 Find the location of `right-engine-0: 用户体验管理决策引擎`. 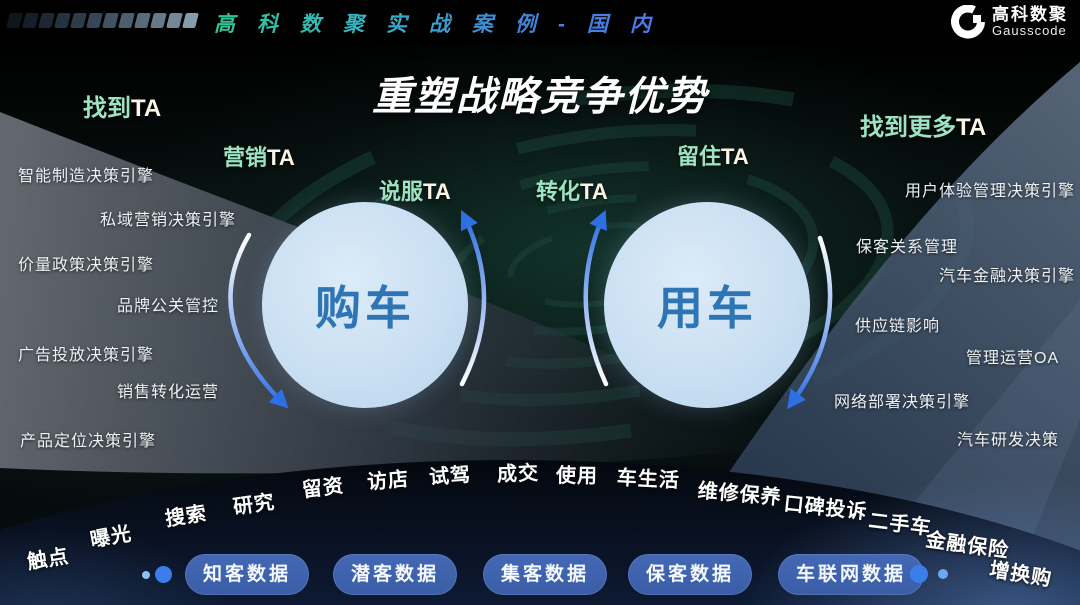

right-engine-0: 用户体验管理决策引擎 is located at coordinates (990, 191).